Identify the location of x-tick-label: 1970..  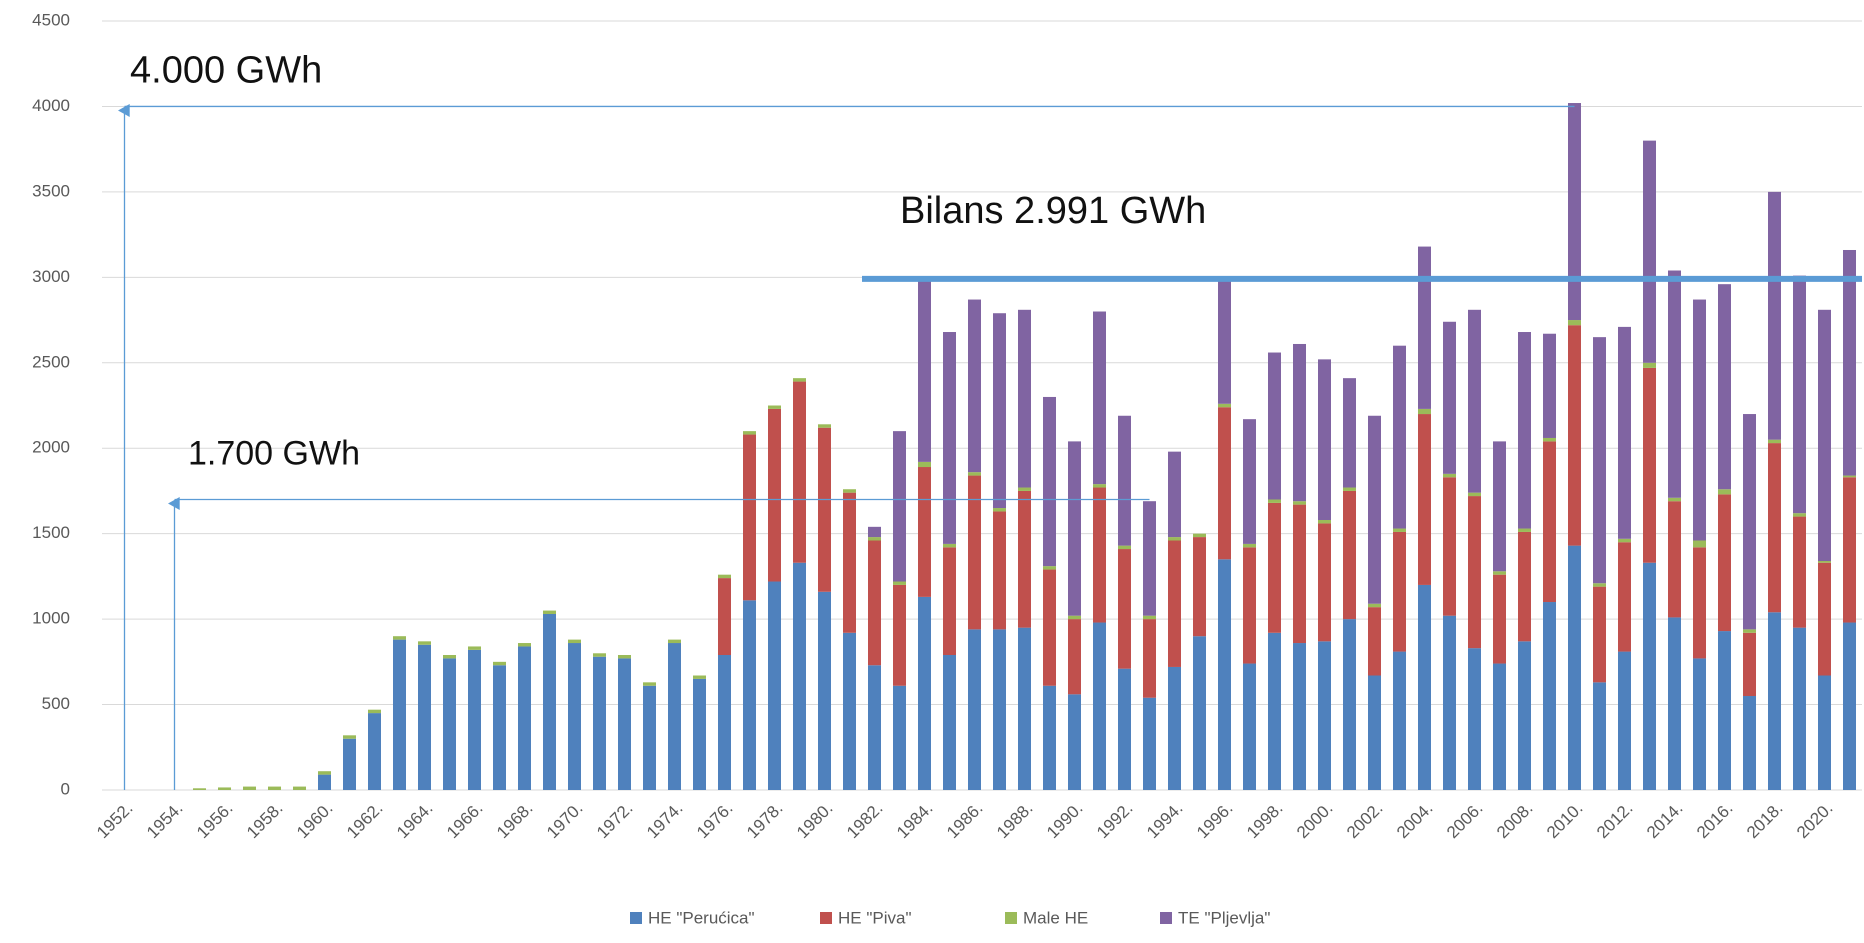
(565, 821).